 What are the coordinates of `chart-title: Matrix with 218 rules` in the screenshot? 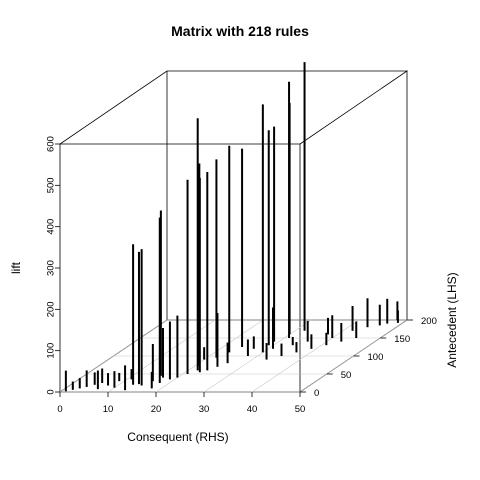 It's located at (240, 31).